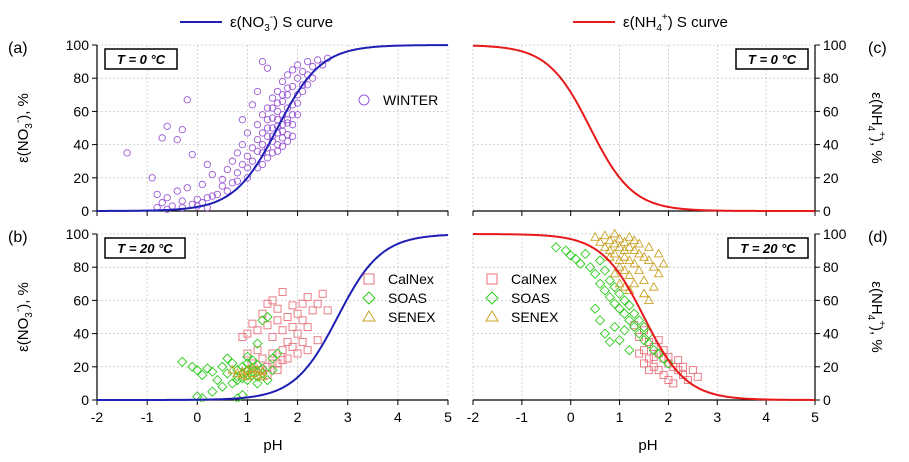 The image size is (909, 462). I want to click on svg-text: ε(NO3-), %, so click(24, 317).